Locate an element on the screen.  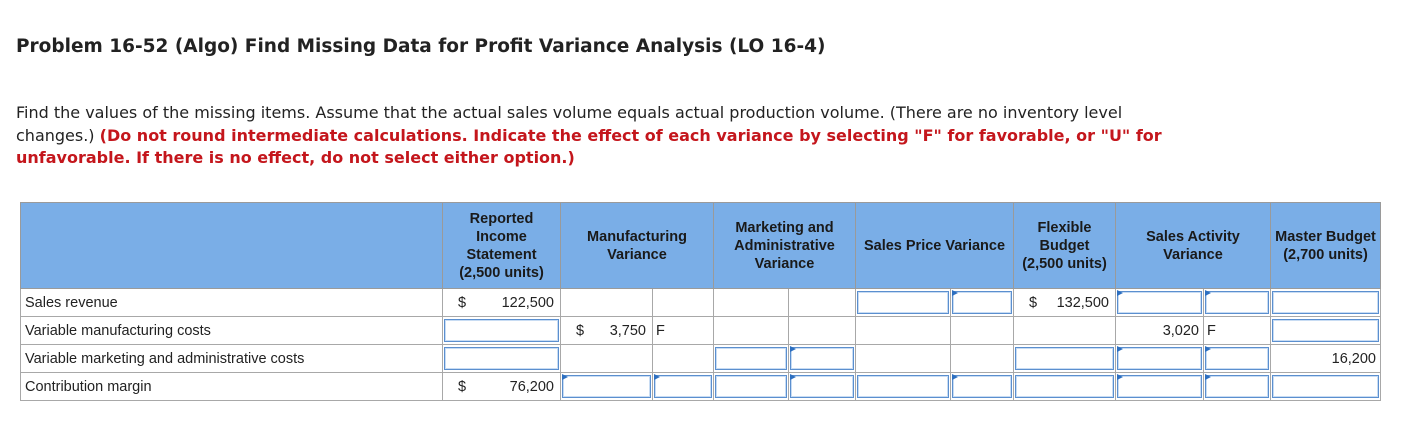
cell: $3,750 is located at coordinates (606, 330).